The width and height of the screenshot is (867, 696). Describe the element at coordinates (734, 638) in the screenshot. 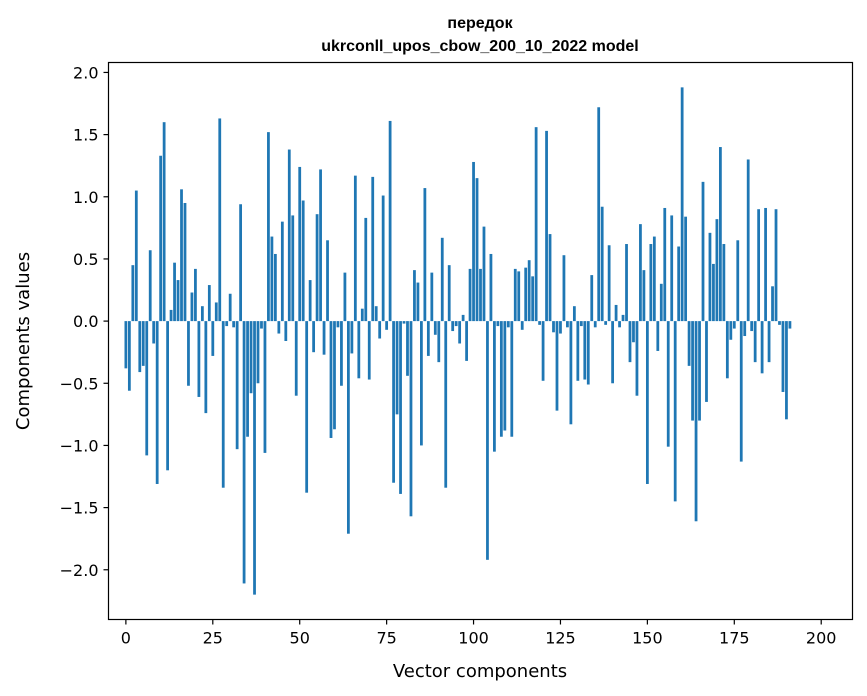

I see `x-tick-label: 175` at that location.